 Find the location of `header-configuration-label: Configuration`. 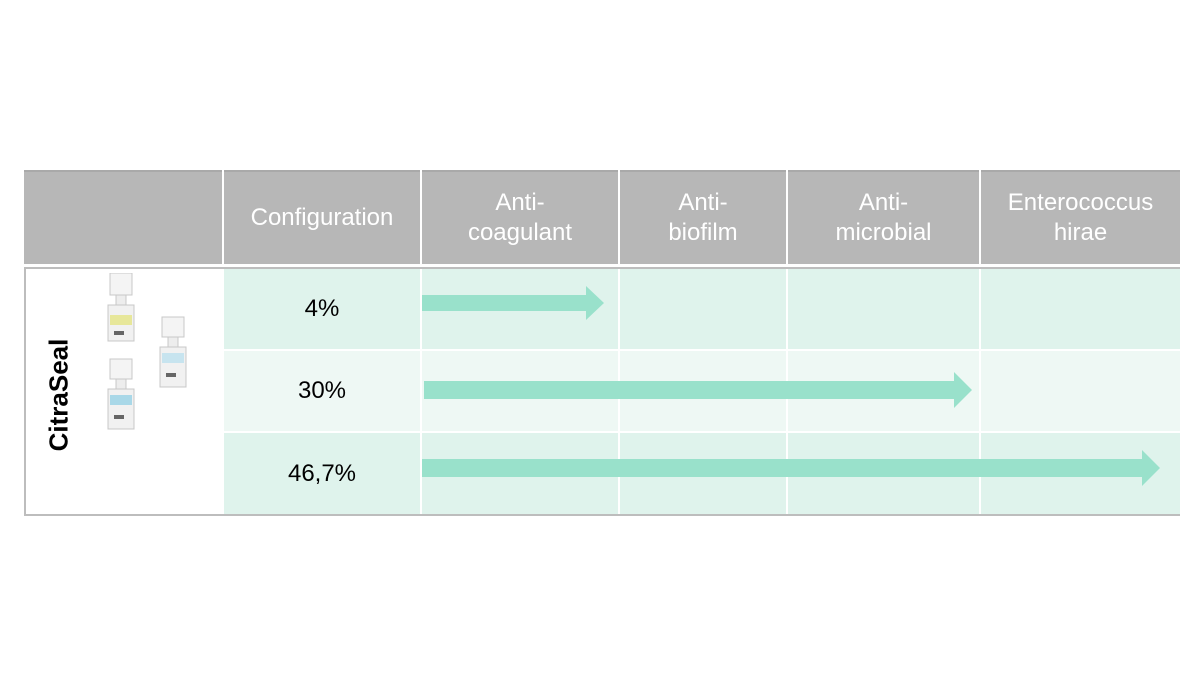

header-configuration-label: Configuration is located at coordinates (322, 217).